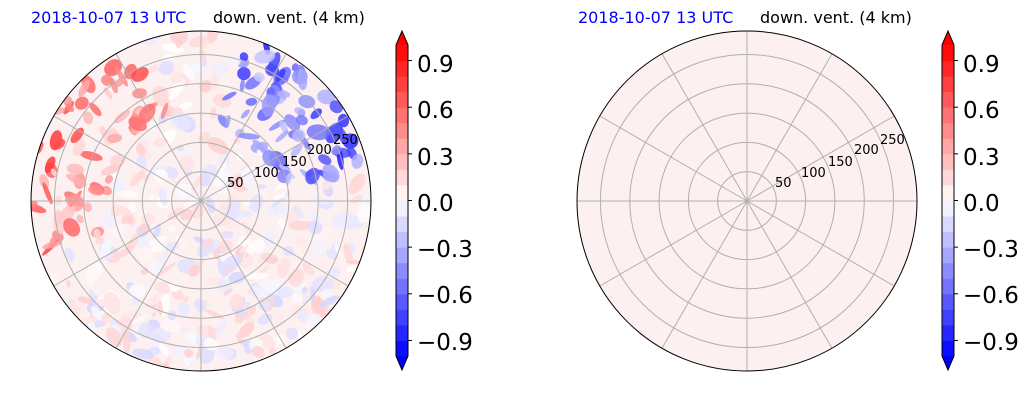 The image size is (1036, 401). Describe the element at coordinates (445, 343) in the screenshot. I see `left-cb-tick-neg0.9: −0.9` at that location.